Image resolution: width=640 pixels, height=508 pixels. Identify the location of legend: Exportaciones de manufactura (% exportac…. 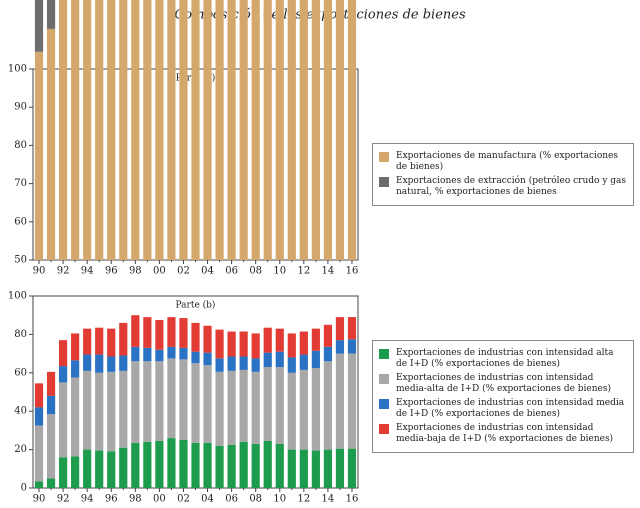
(503, 174).